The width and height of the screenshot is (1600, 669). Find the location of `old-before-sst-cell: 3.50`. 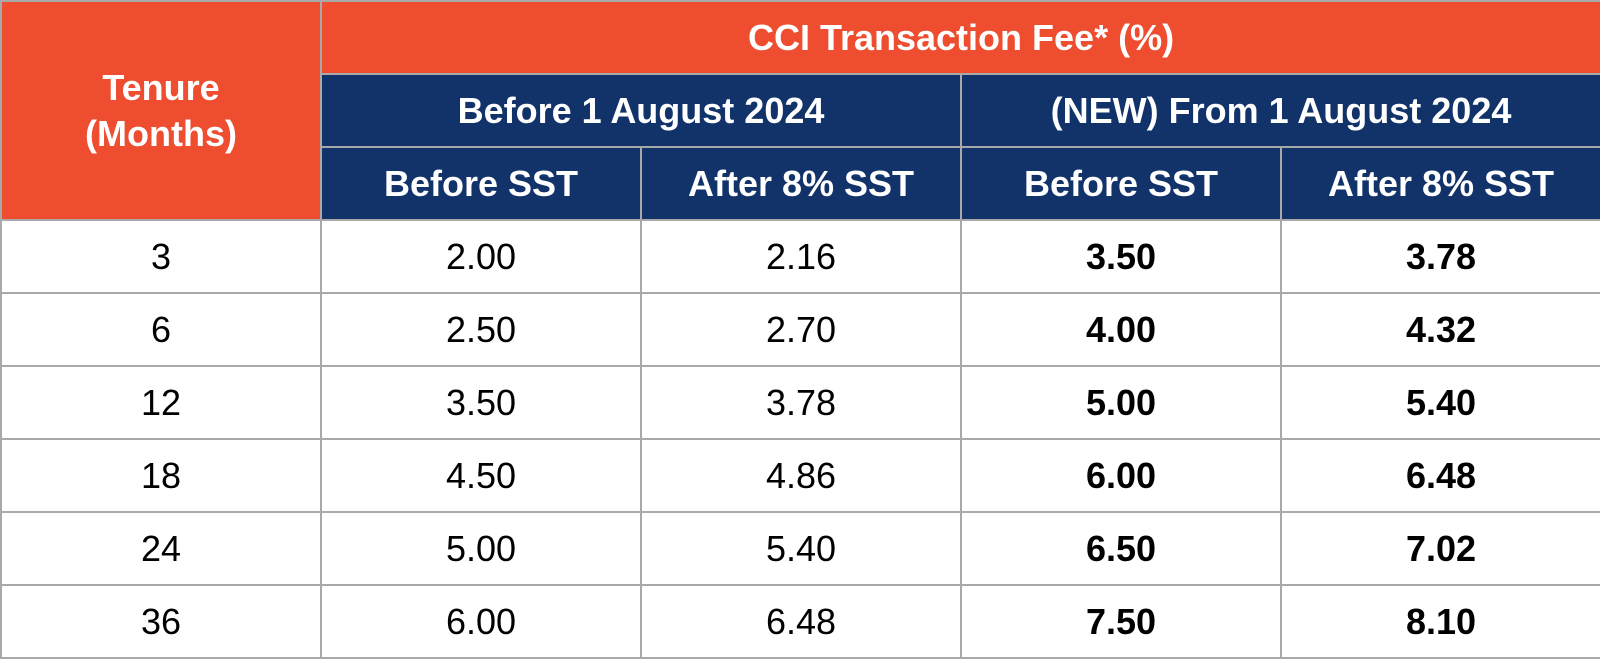

old-before-sst-cell: 3.50 is located at coordinates (481, 402).